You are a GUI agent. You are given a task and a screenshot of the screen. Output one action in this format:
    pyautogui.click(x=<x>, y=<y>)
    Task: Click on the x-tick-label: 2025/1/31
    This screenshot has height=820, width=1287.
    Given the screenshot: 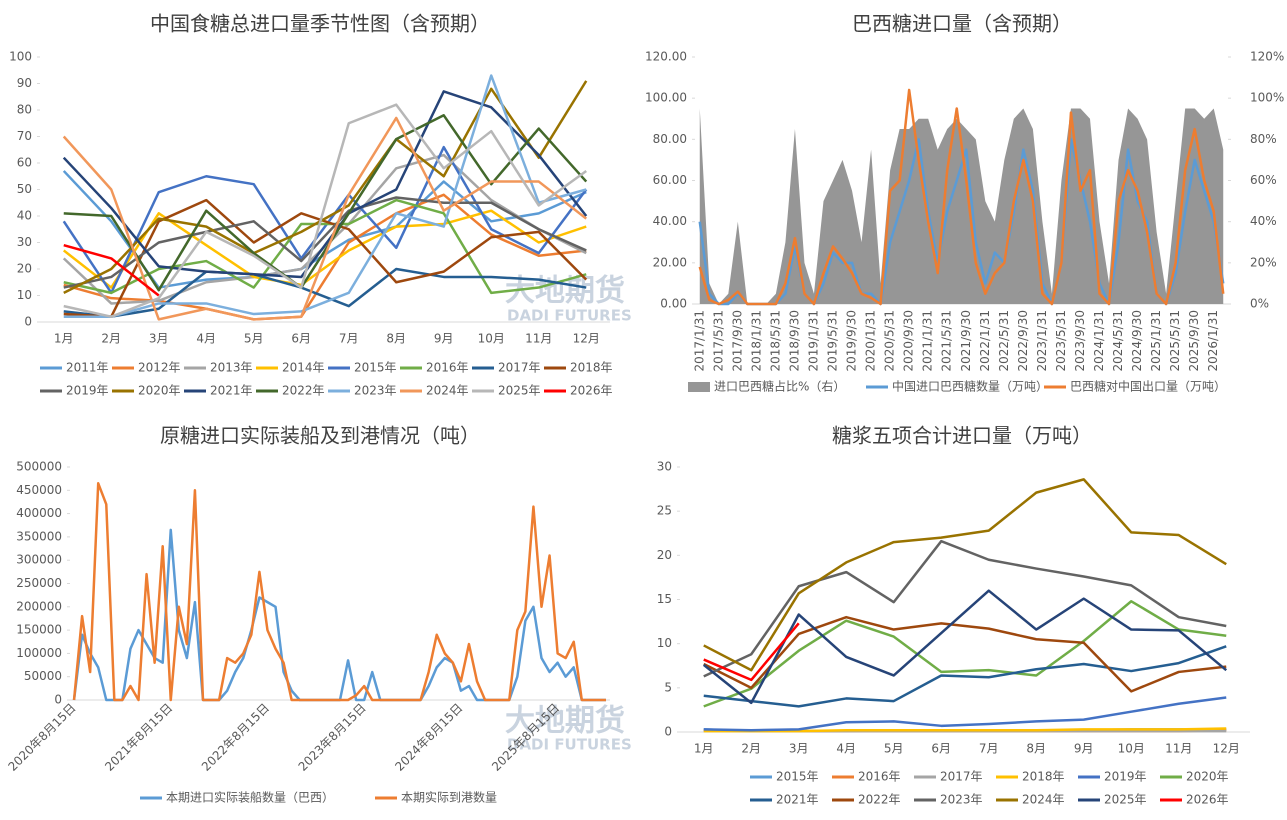 What is the action you would take?
    pyautogui.click(x=1156, y=341)
    